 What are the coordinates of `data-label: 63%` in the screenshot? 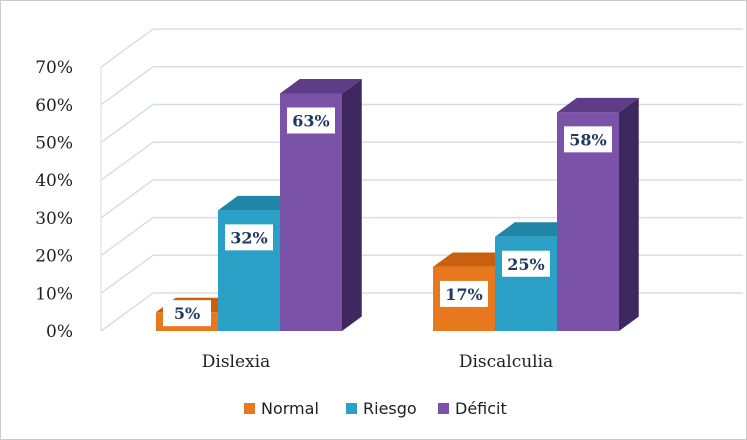 It's located at (310, 120).